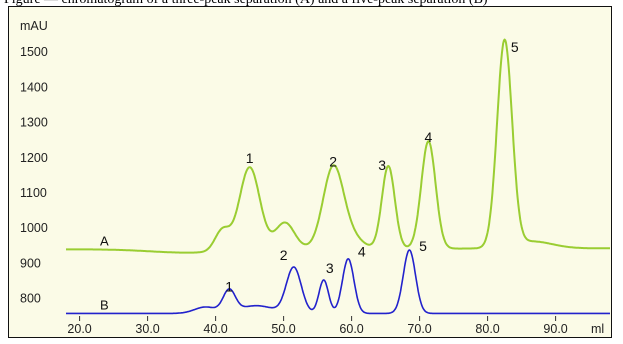  I want to click on y-tick-label: 1100, so click(33, 193).